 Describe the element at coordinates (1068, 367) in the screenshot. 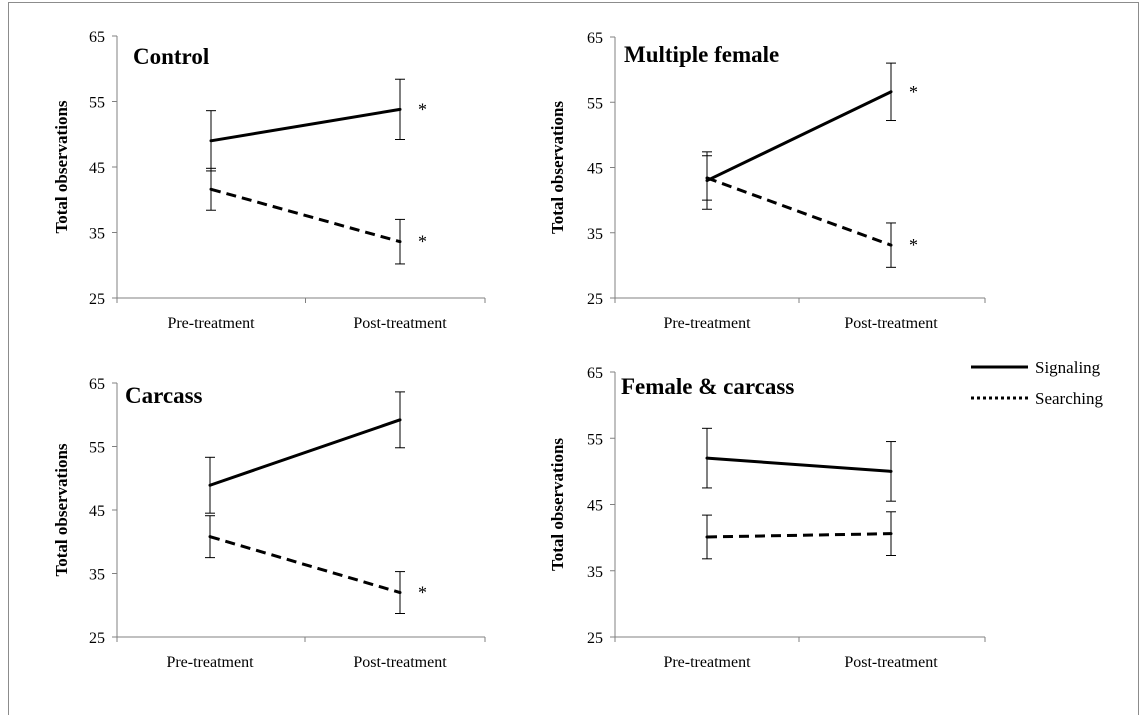

I see `legend-label-signaling: Signaling` at that location.